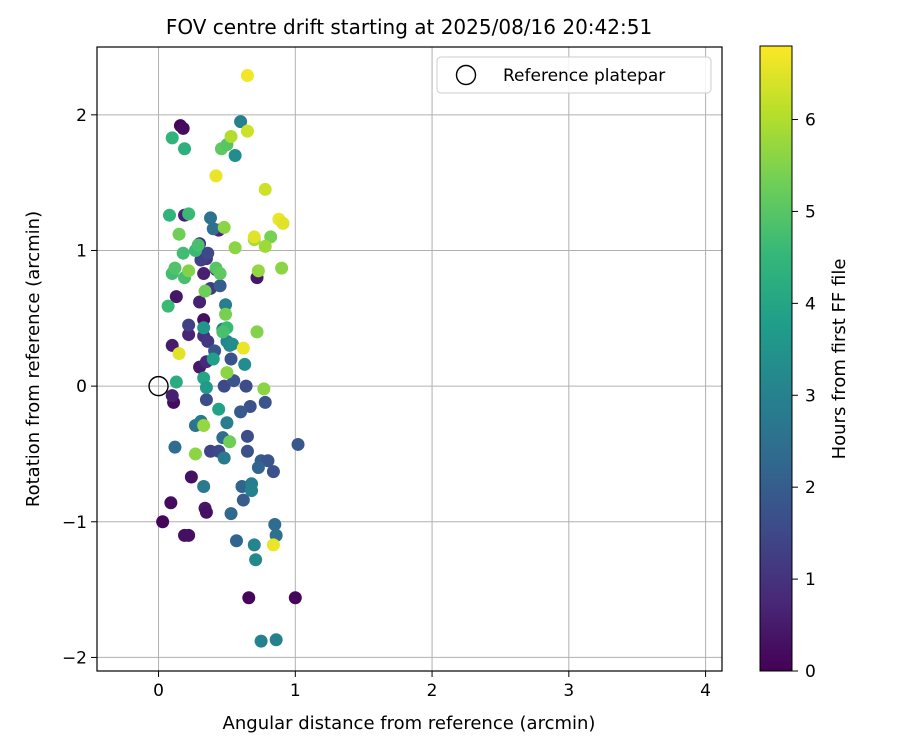  I want to click on reference-marker, so click(158, 386).